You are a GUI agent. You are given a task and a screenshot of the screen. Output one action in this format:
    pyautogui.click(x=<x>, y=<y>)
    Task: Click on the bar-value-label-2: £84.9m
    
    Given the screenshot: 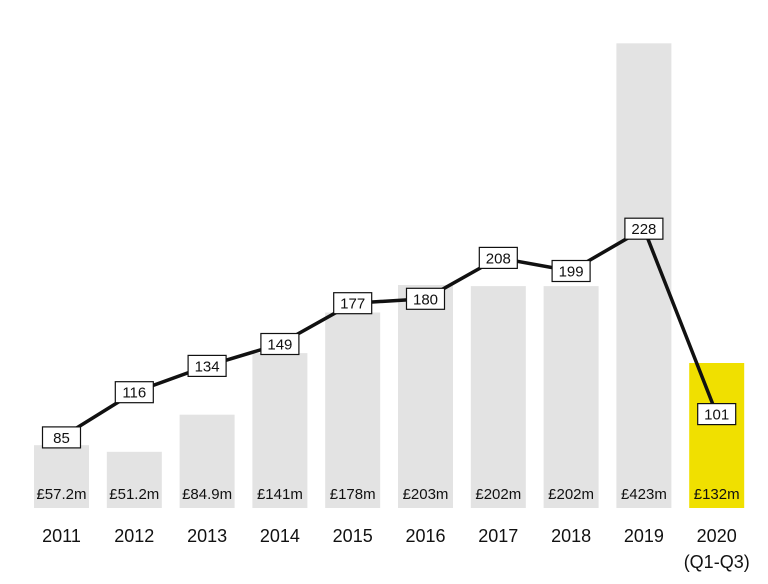 What is the action you would take?
    pyautogui.click(x=207, y=494)
    